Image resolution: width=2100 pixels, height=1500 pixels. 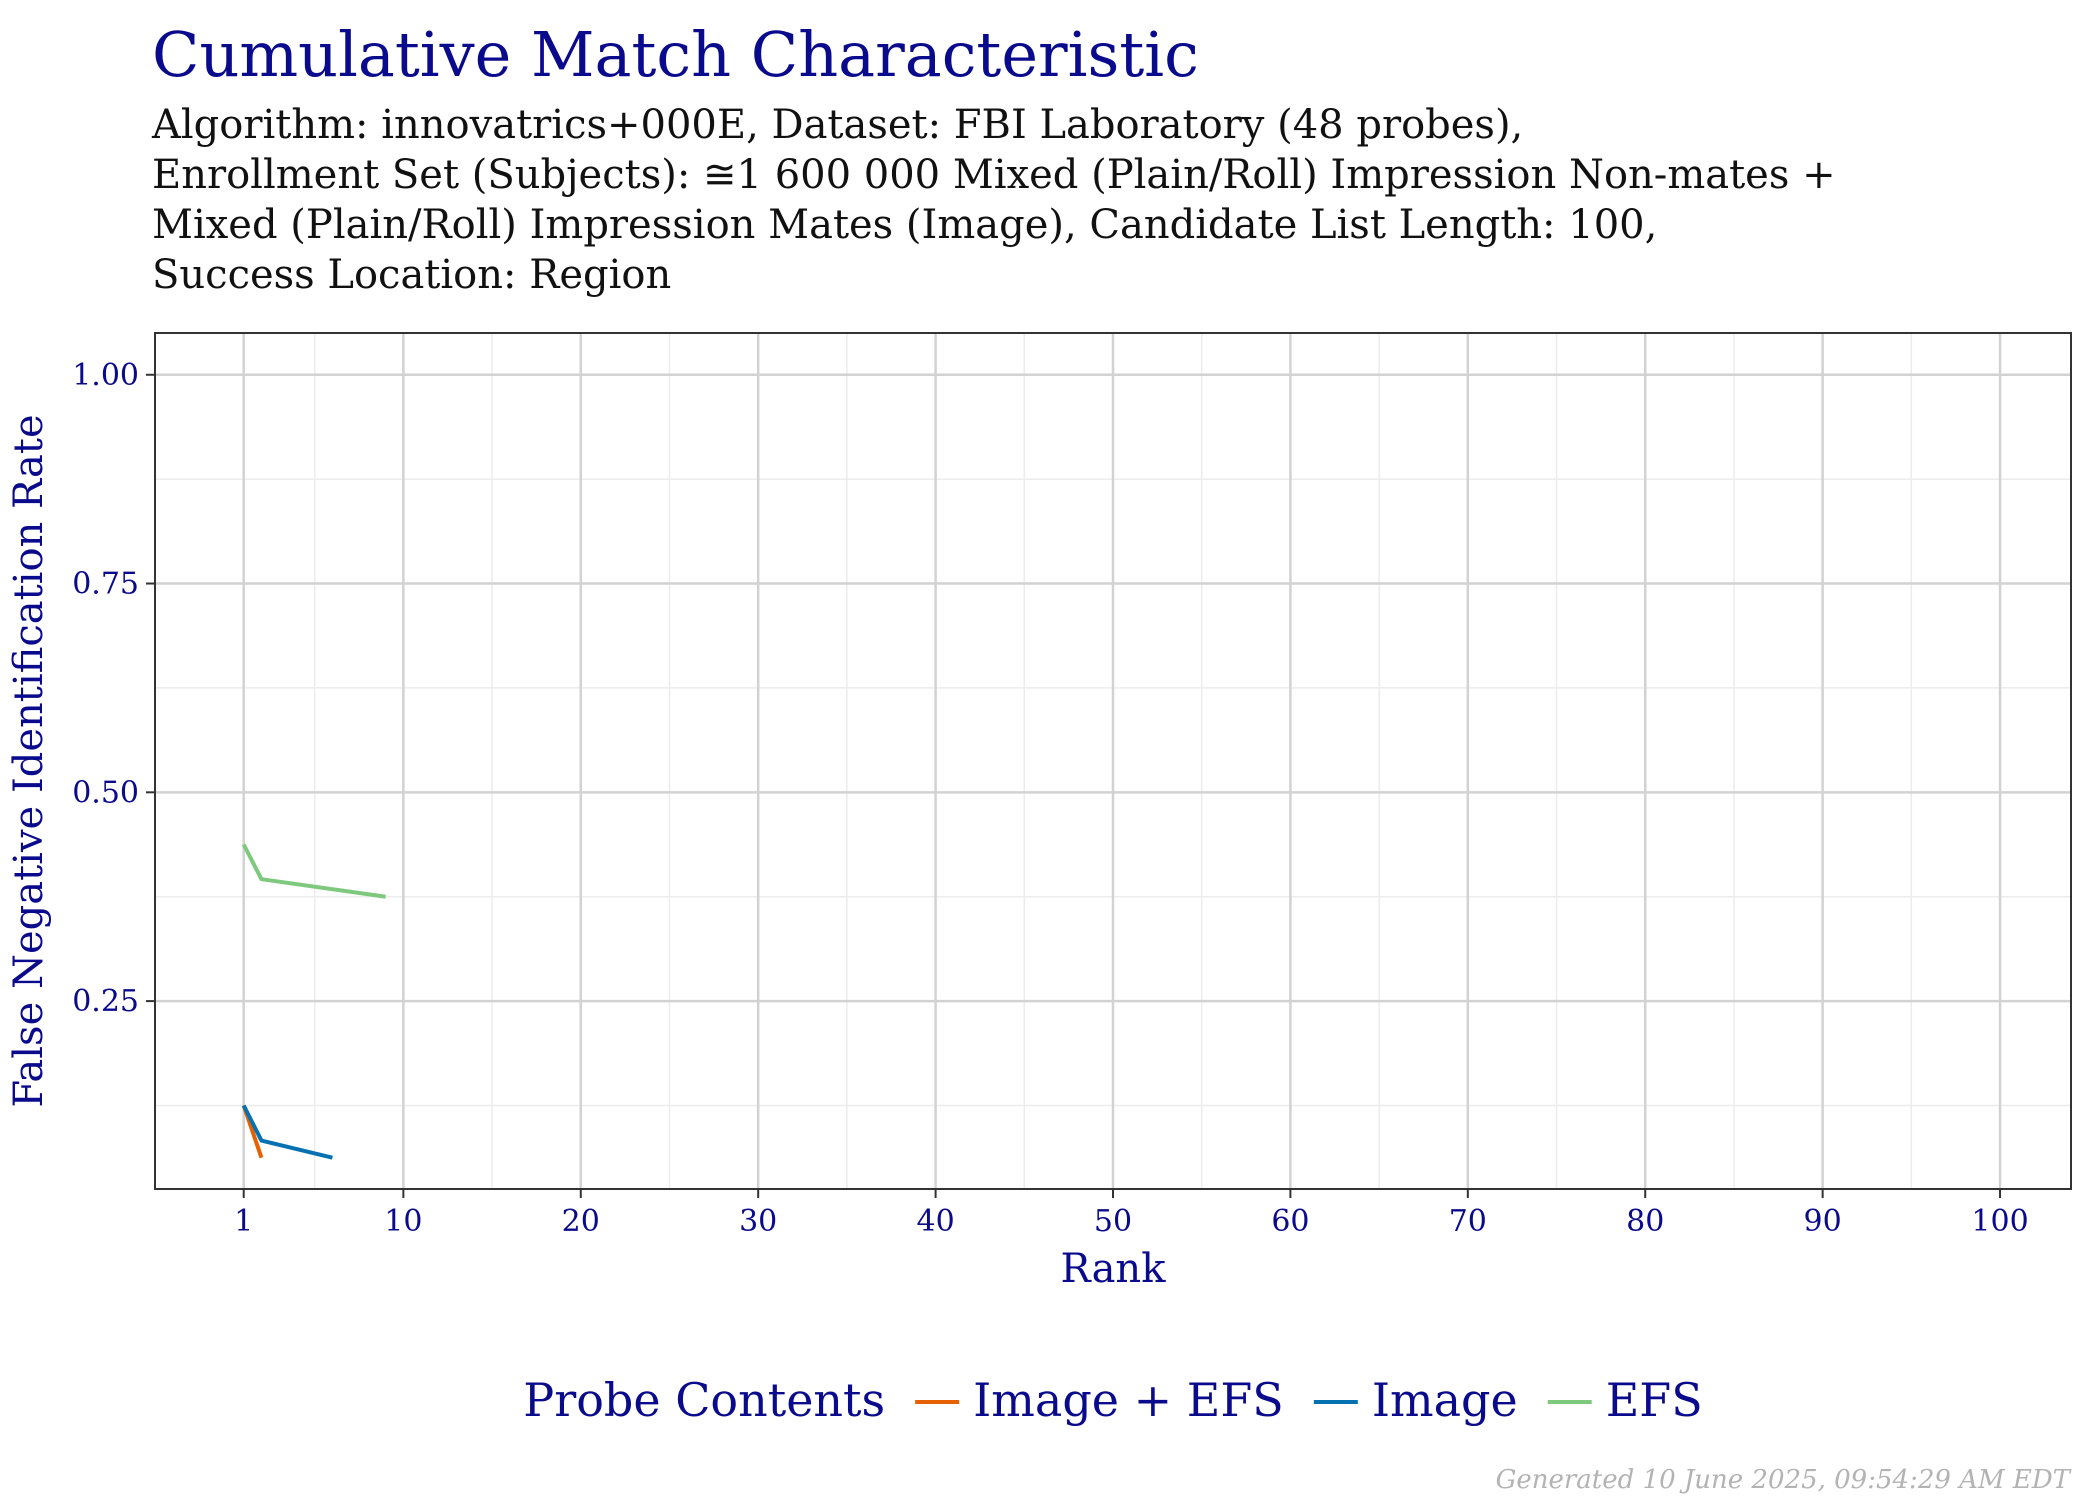 I want to click on y-tick-label: 0.50, so click(x=105, y=792).